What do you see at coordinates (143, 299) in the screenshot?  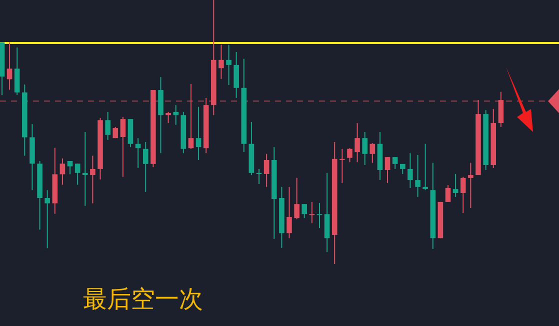 I see `text: 最后空一次` at bounding box center [143, 299].